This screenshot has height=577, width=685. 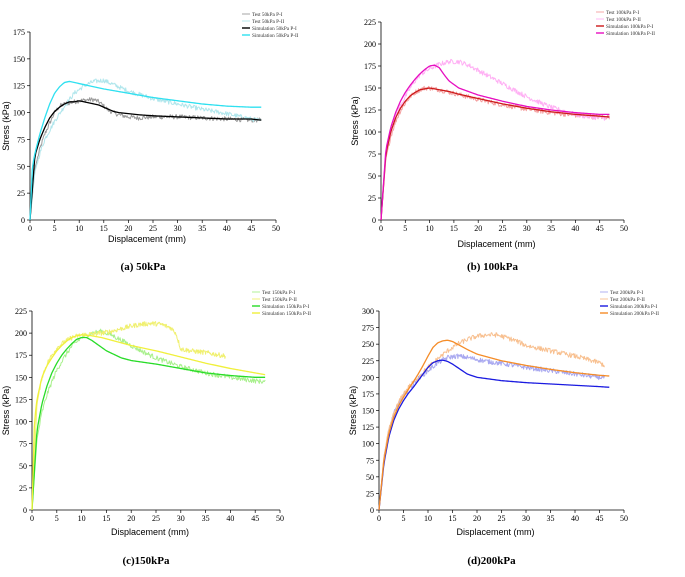 I want to click on legend-entry: Simulation 150kPa P-I, so click(x=286, y=307).